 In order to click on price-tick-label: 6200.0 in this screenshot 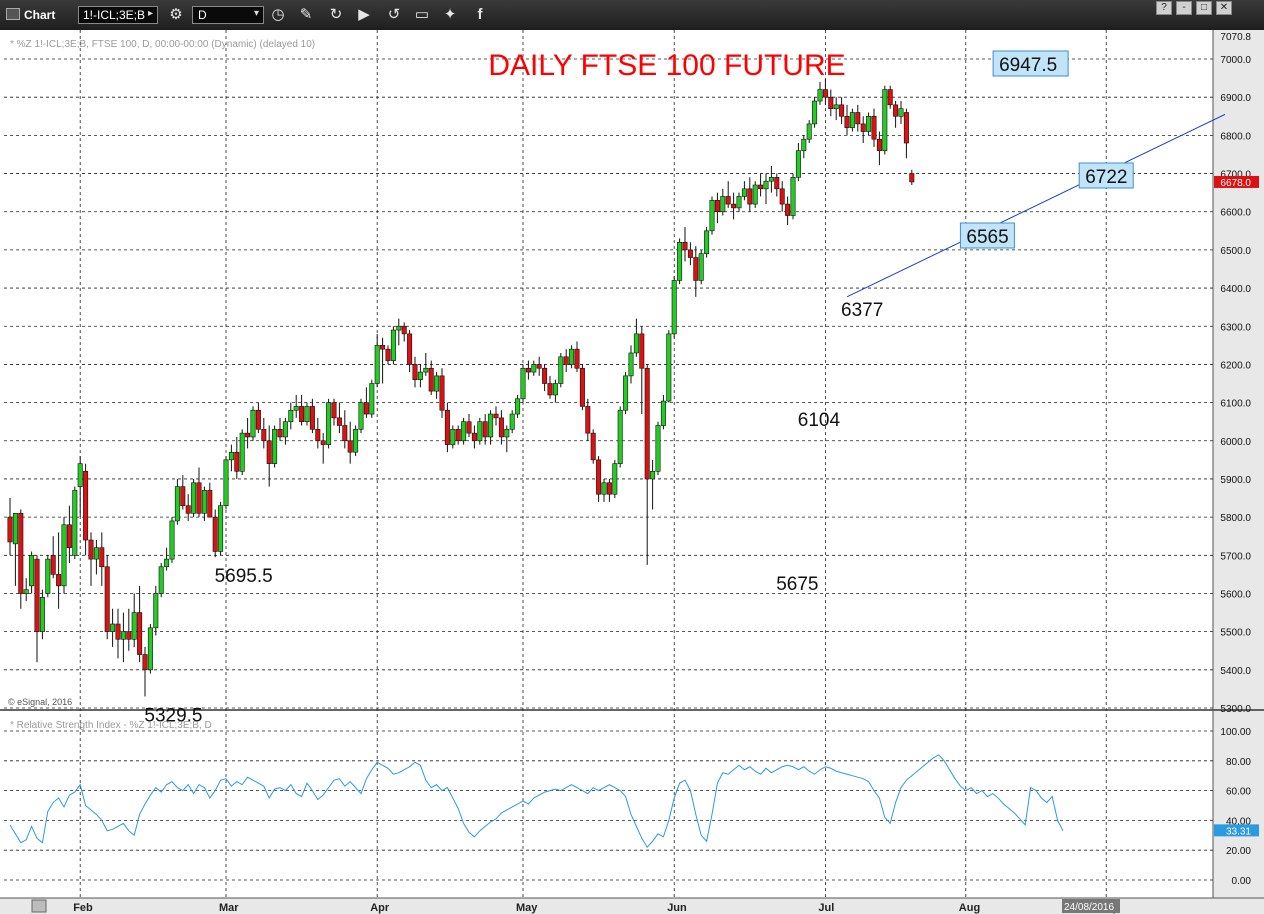, I will do `click(1235, 365)`.